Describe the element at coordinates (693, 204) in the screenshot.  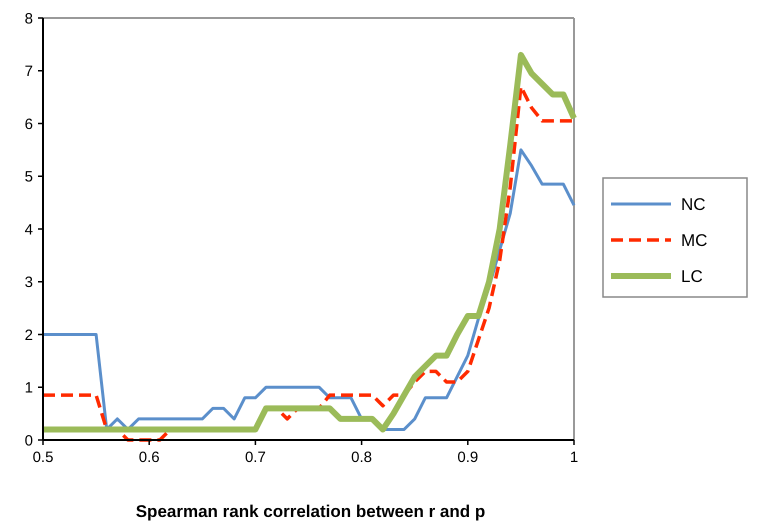
I see `legend-label: NC` at that location.